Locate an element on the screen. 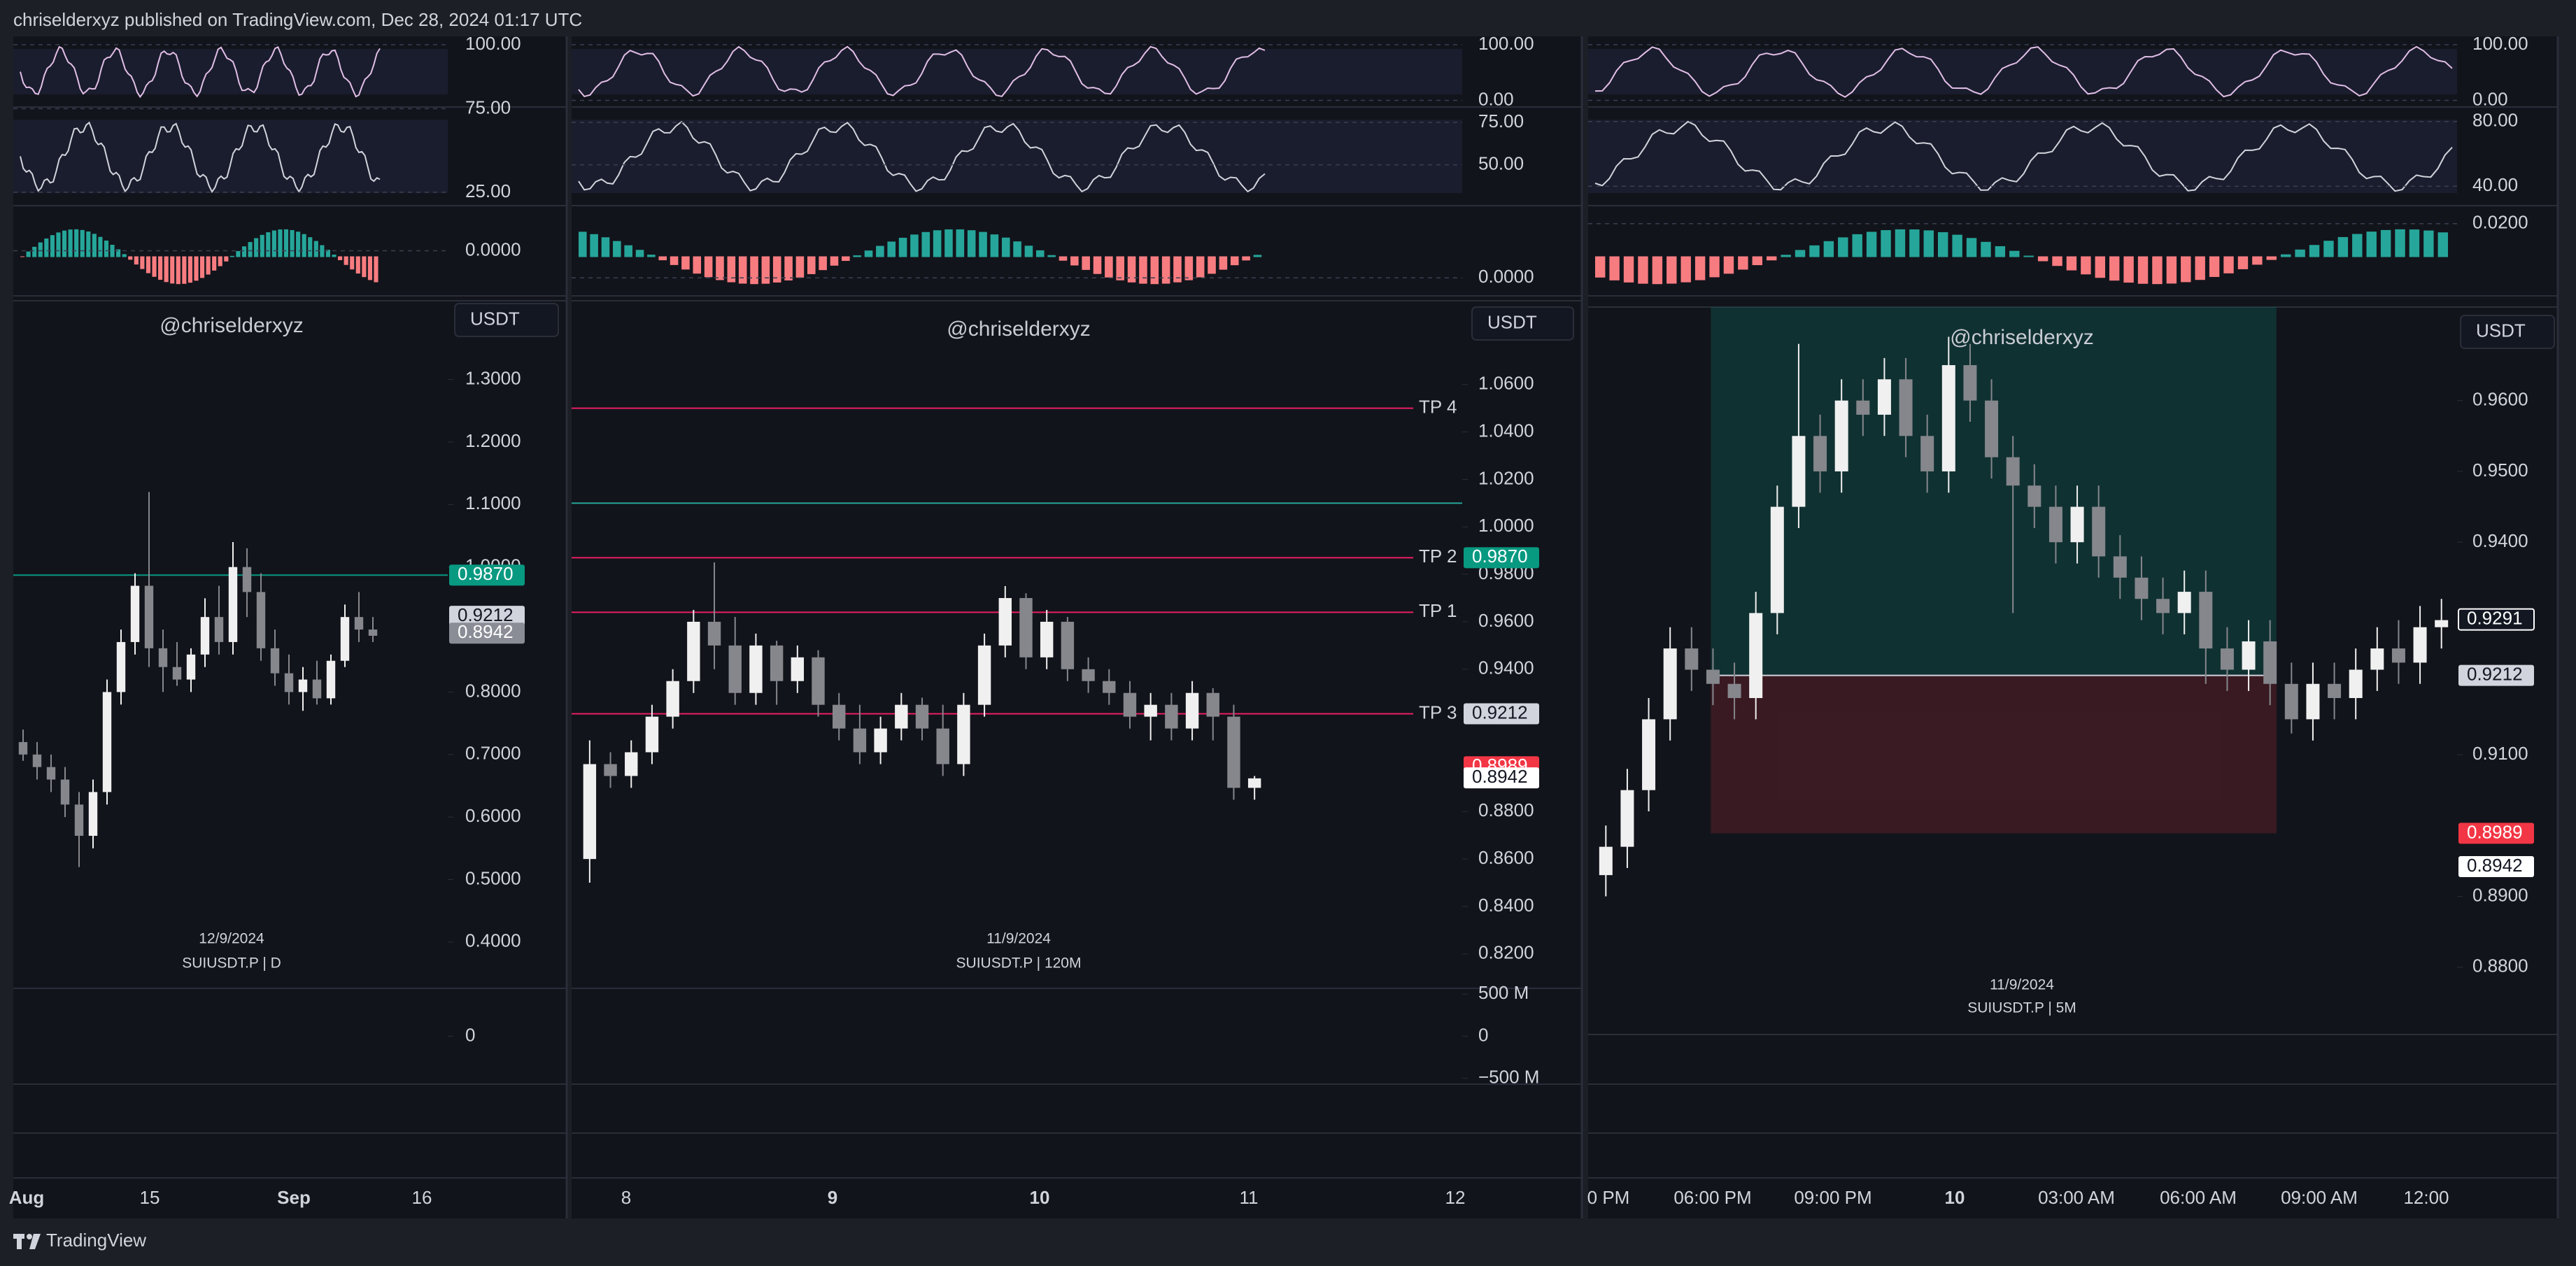 Image resolution: width=2576 pixels, height=1266 pixels. time-axis-label: 06:00 AM is located at coordinates (2198, 1197).